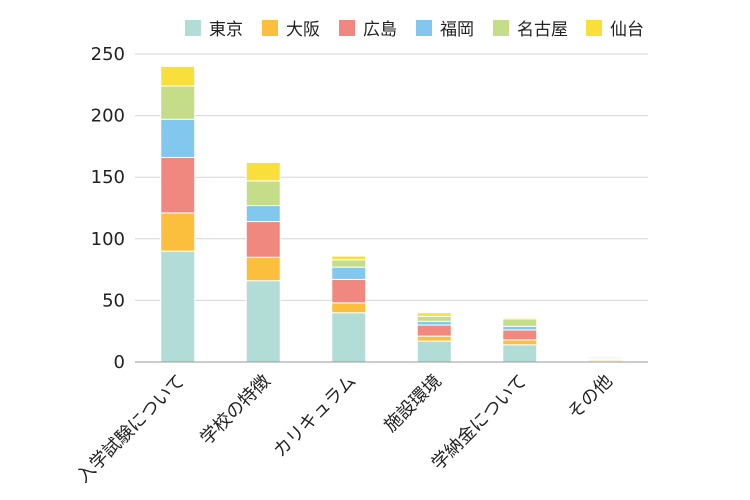 The width and height of the screenshot is (750, 500). What do you see at coordinates (108, 239) in the screenshot?
I see `y-tick-label: 100` at bounding box center [108, 239].